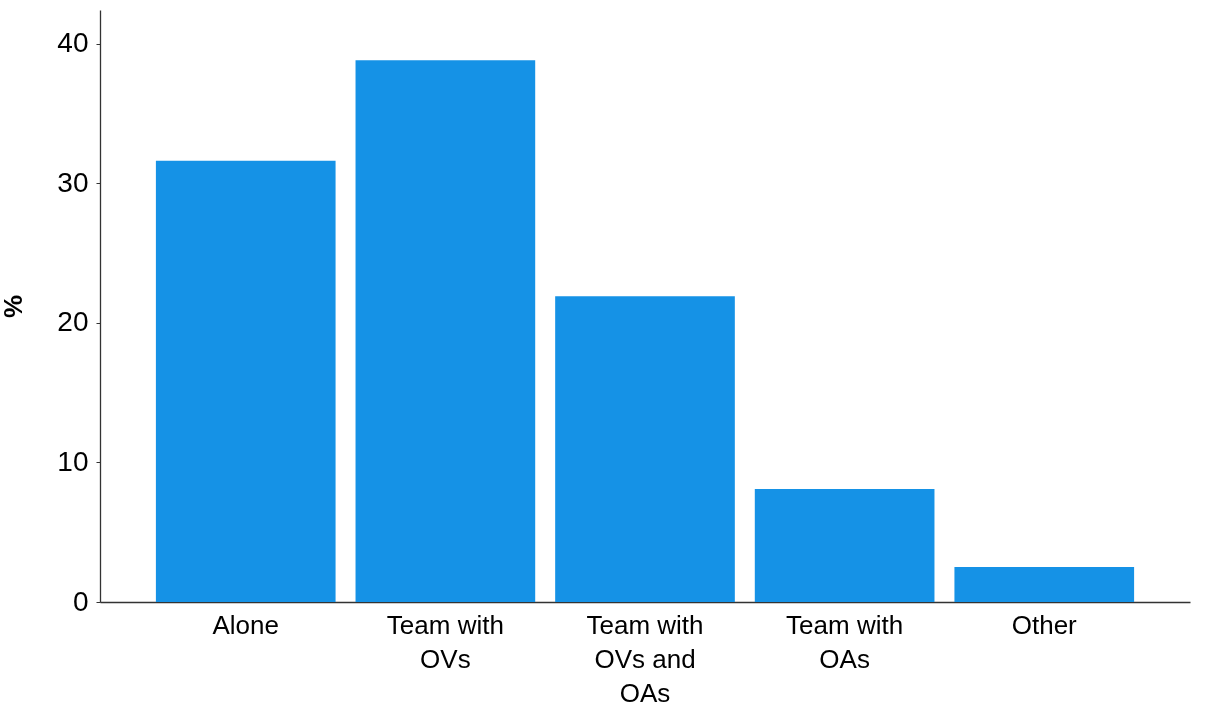  Describe the element at coordinates (645, 658) in the screenshot. I see `x-tick-label: Team with OVs and OAs` at that location.